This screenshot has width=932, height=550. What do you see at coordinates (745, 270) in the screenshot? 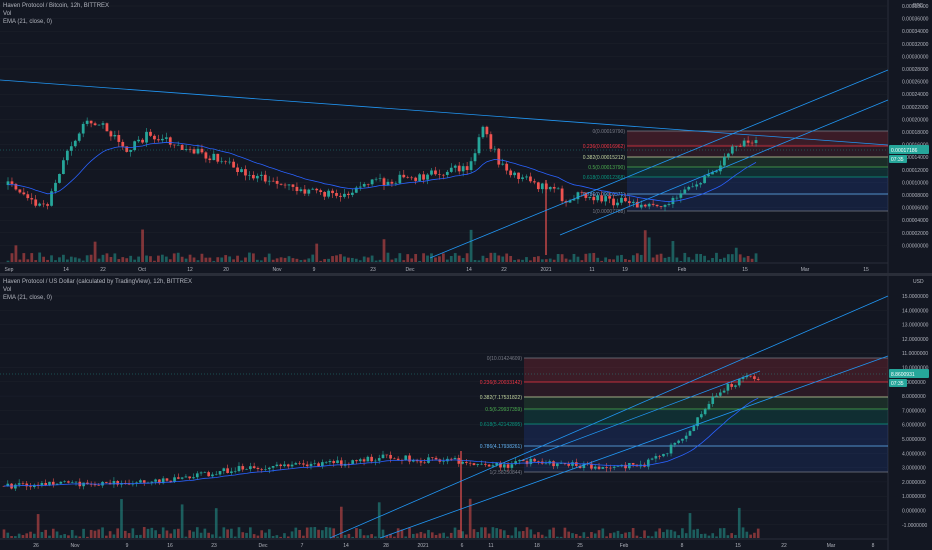
I see `x-axis-tick-label: 15` at bounding box center [745, 270].